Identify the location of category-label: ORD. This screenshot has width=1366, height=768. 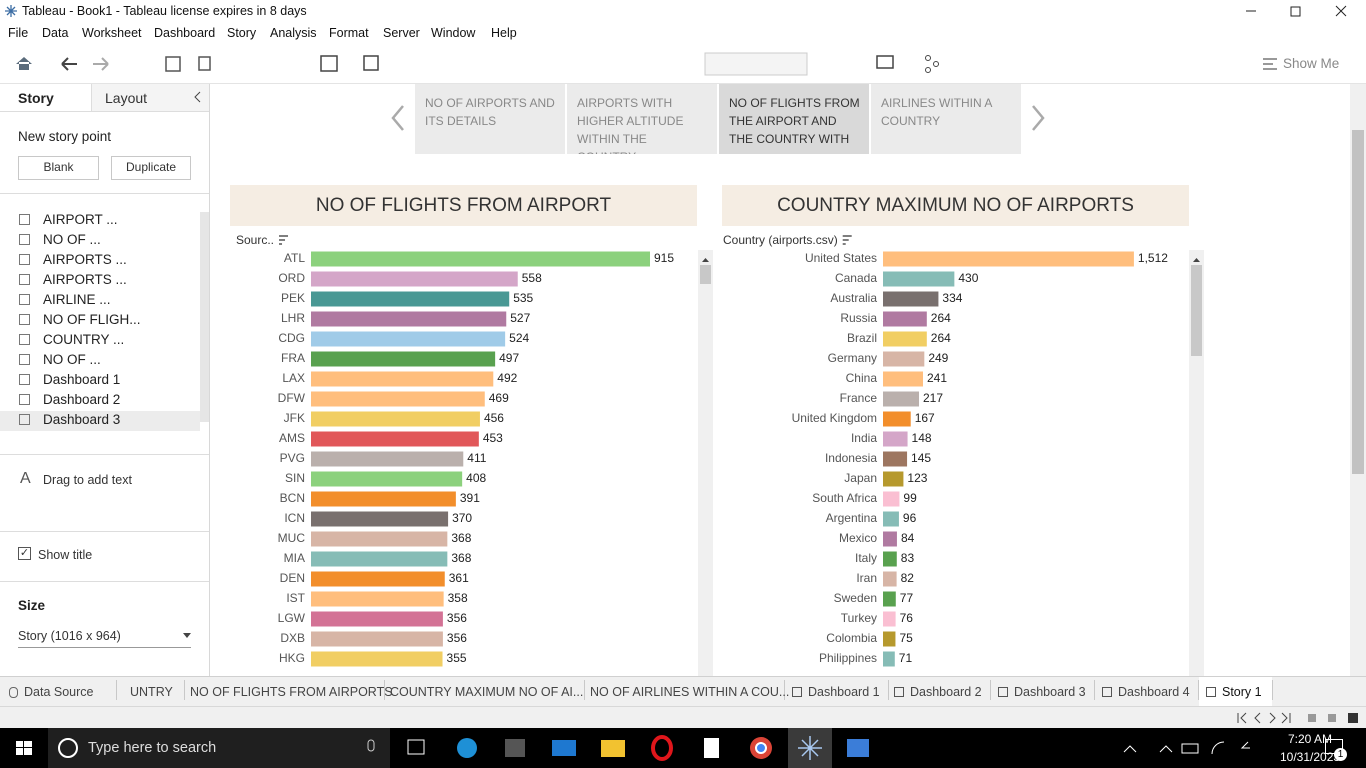
(291, 278).